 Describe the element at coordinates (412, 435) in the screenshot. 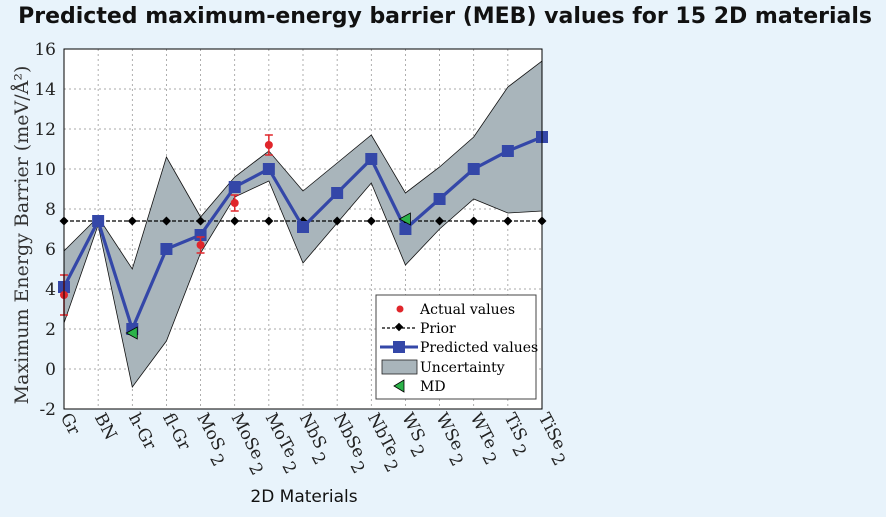

I see `x-tick-label: WS2` at that location.